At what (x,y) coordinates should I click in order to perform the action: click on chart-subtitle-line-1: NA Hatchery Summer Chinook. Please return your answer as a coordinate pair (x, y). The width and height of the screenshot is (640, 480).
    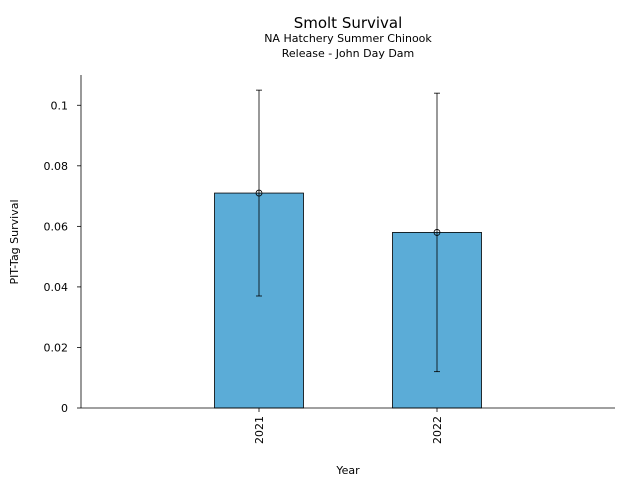
    Looking at the image, I should click on (348, 38).